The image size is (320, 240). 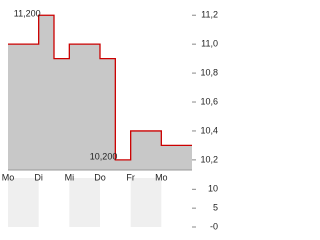 I want to click on y-tick-label: 10, so click(x=213, y=189).